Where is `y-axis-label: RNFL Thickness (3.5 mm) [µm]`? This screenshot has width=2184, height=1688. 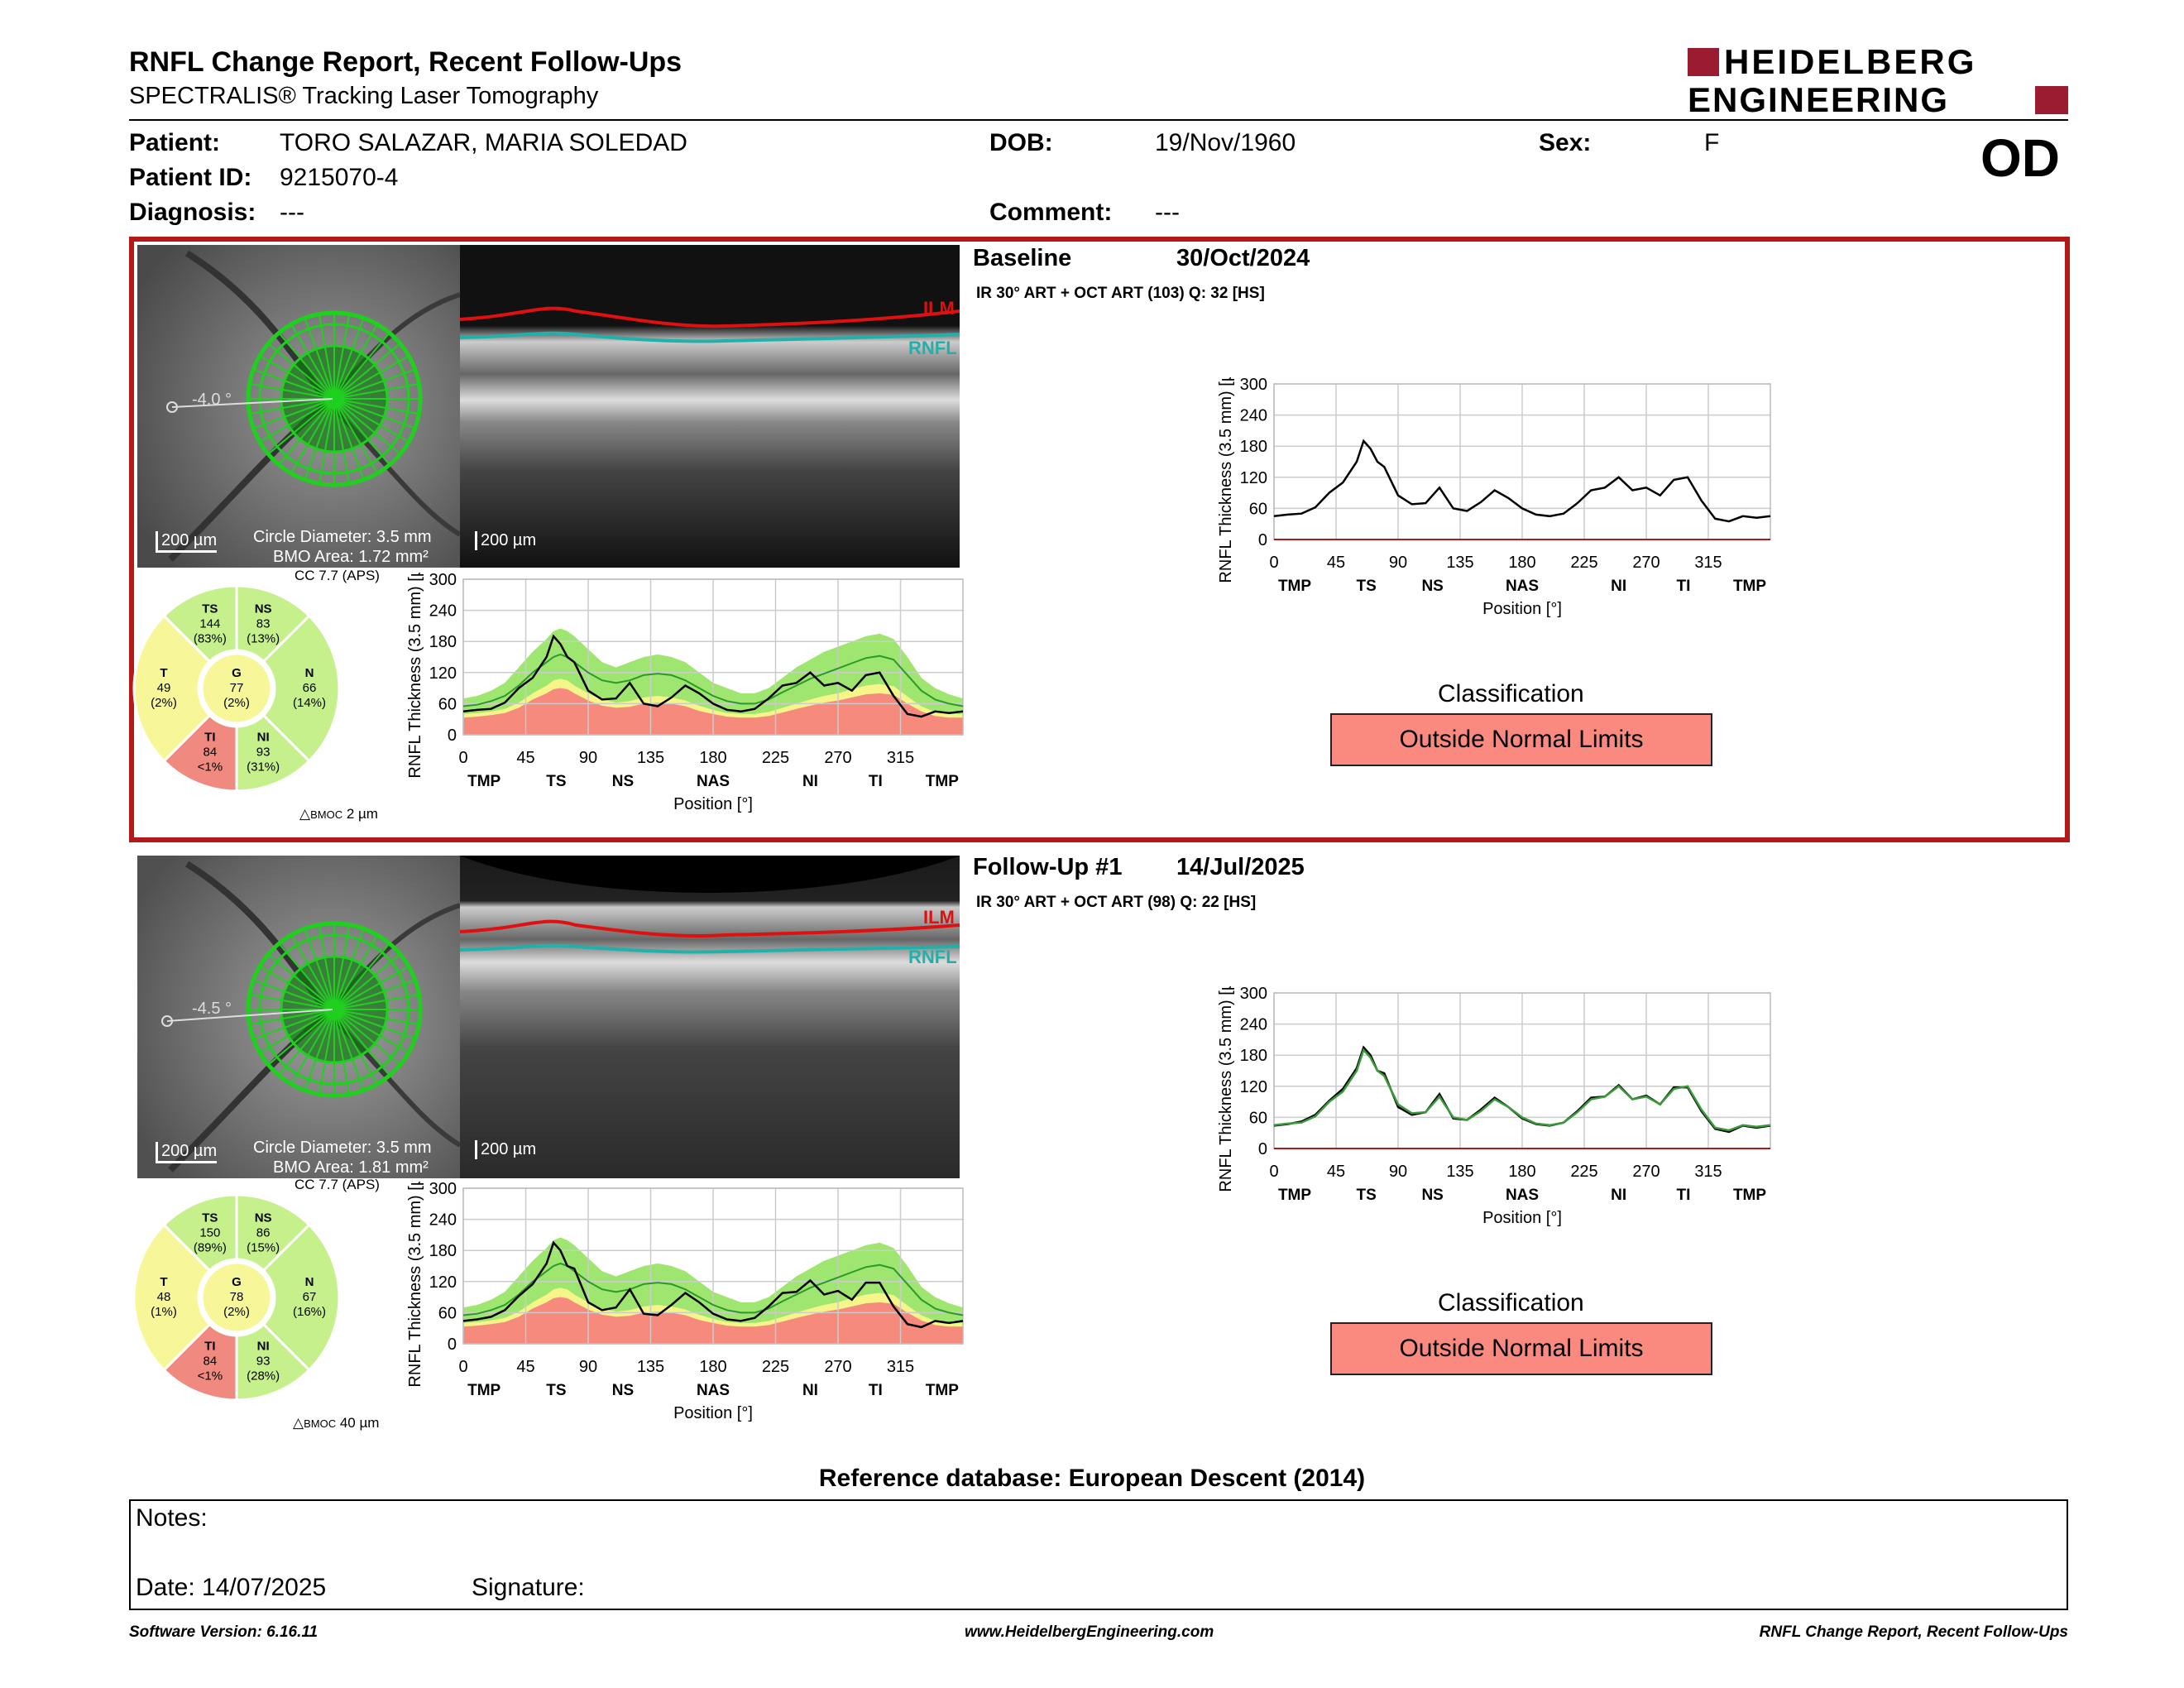 y-axis-label: RNFL Thickness (3.5 mm) [µm] is located at coordinates (1226, 1089).